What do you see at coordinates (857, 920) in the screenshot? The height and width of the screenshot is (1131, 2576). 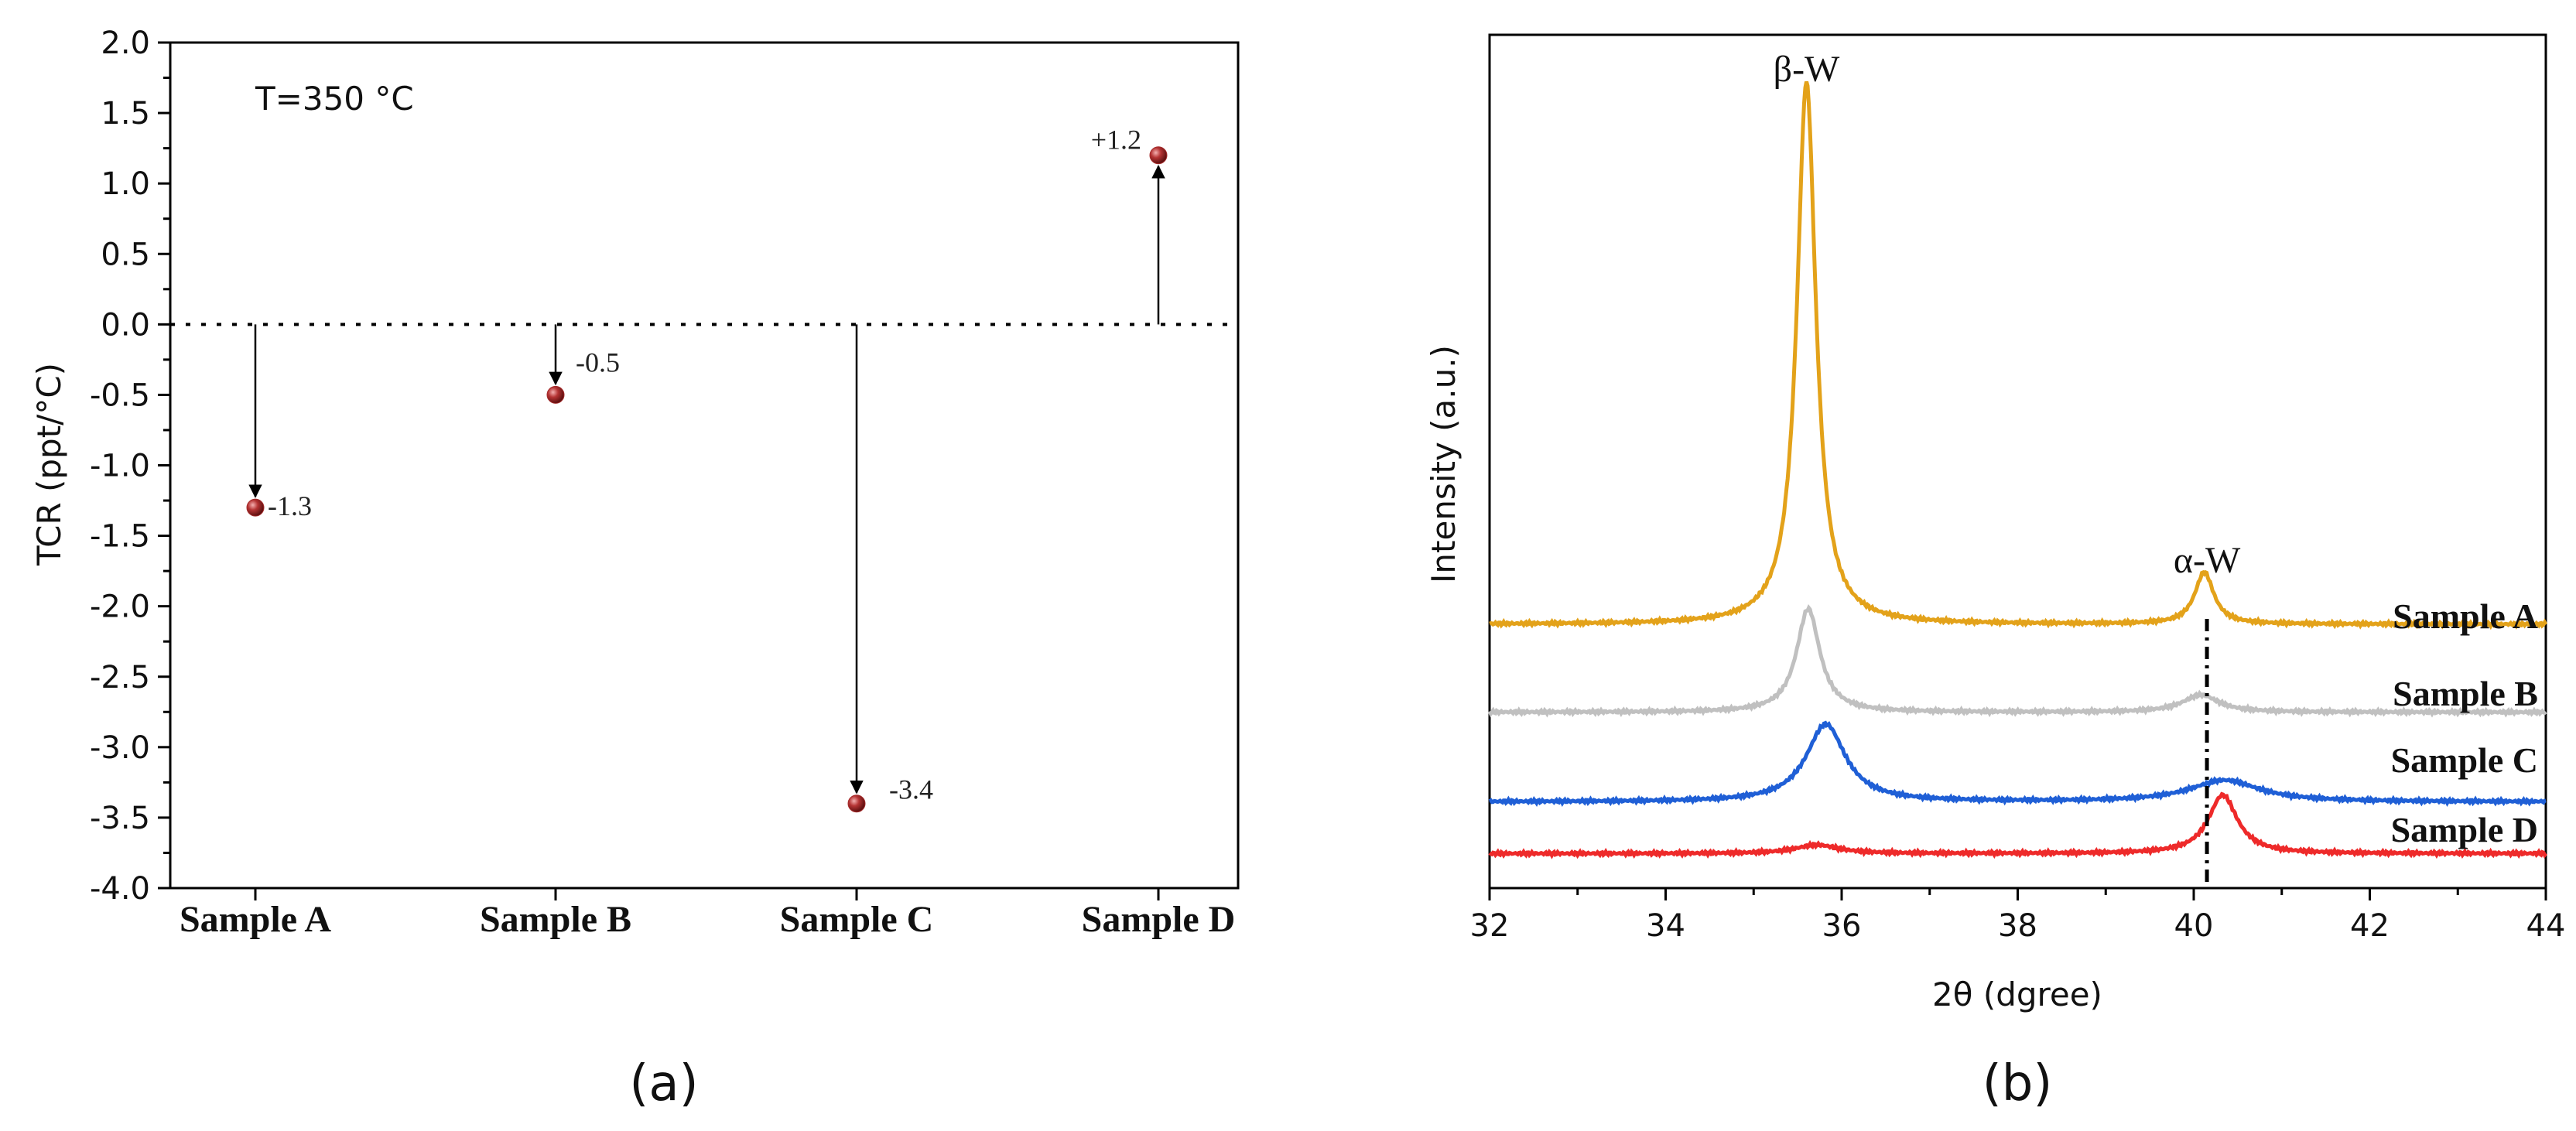 I see `panel-a-category-label: Sample C` at bounding box center [857, 920].